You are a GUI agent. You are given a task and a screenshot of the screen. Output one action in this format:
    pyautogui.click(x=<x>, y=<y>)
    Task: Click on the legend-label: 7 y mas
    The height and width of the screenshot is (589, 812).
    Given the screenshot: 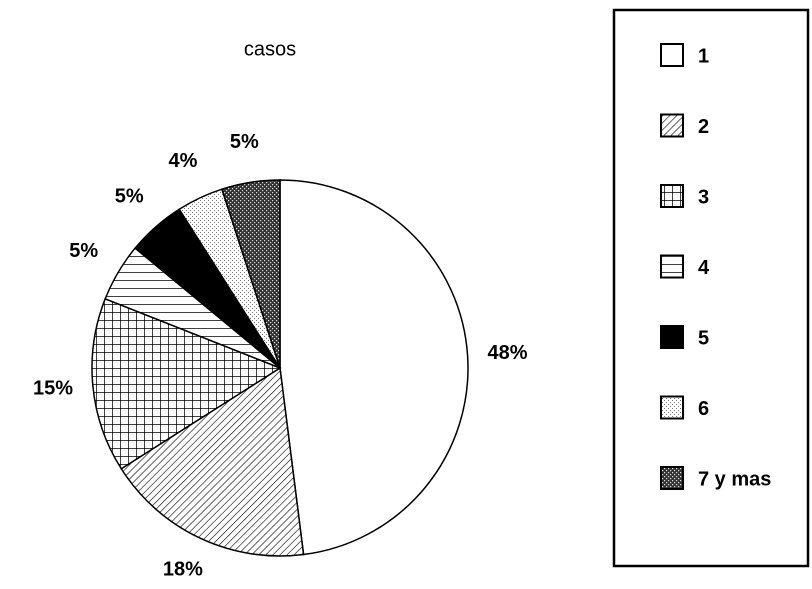 What is the action you would take?
    pyautogui.click(x=734, y=479)
    